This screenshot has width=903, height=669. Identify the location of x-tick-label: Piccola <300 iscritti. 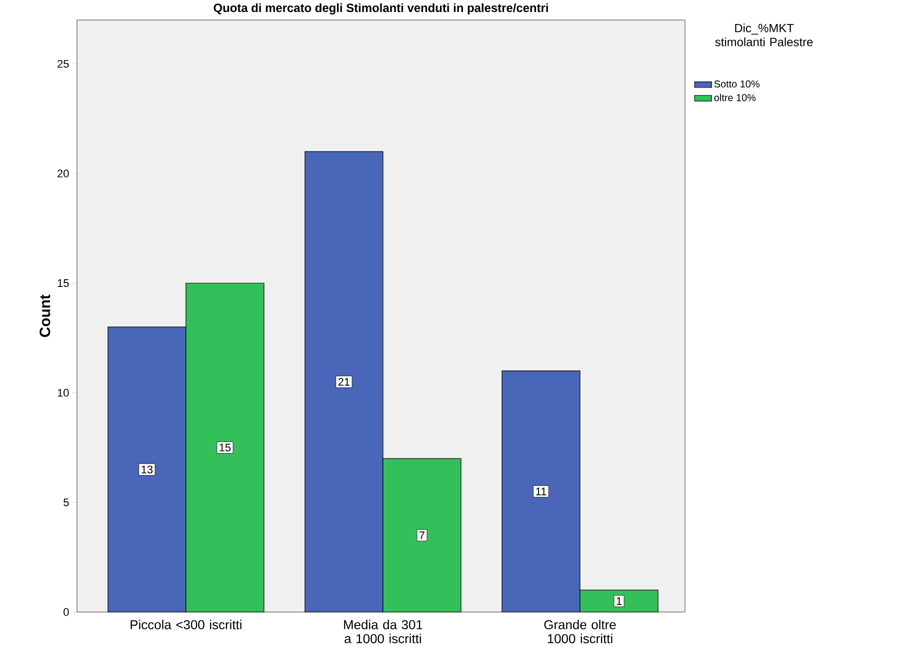
(186, 625).